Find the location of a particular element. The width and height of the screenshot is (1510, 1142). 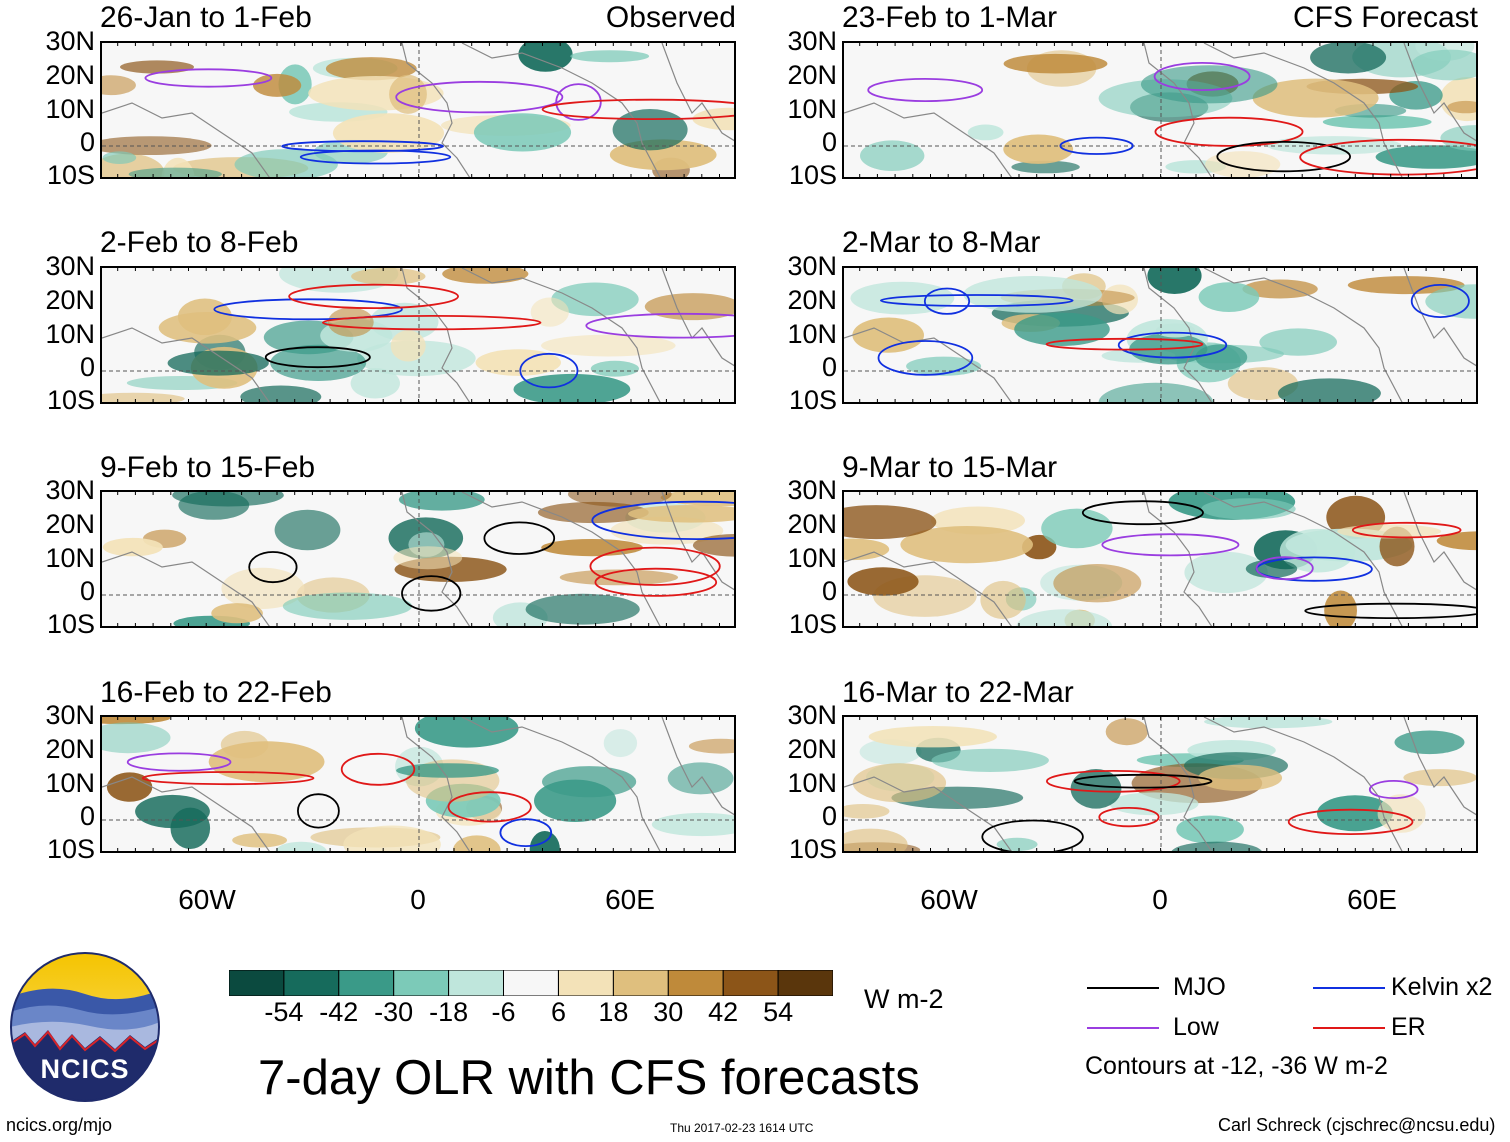

legend-label-mjo: MJO is located at coordinates (1199, 987).